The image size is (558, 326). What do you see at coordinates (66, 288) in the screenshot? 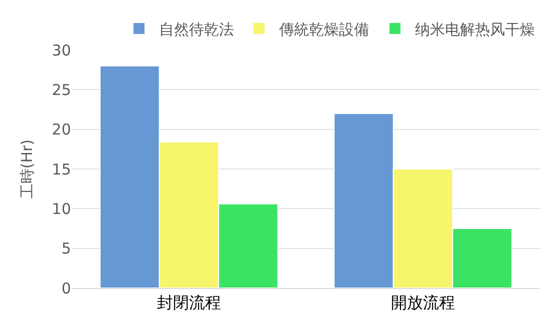
I see `y-tick-label: 0` at bounding box center [66, 288].